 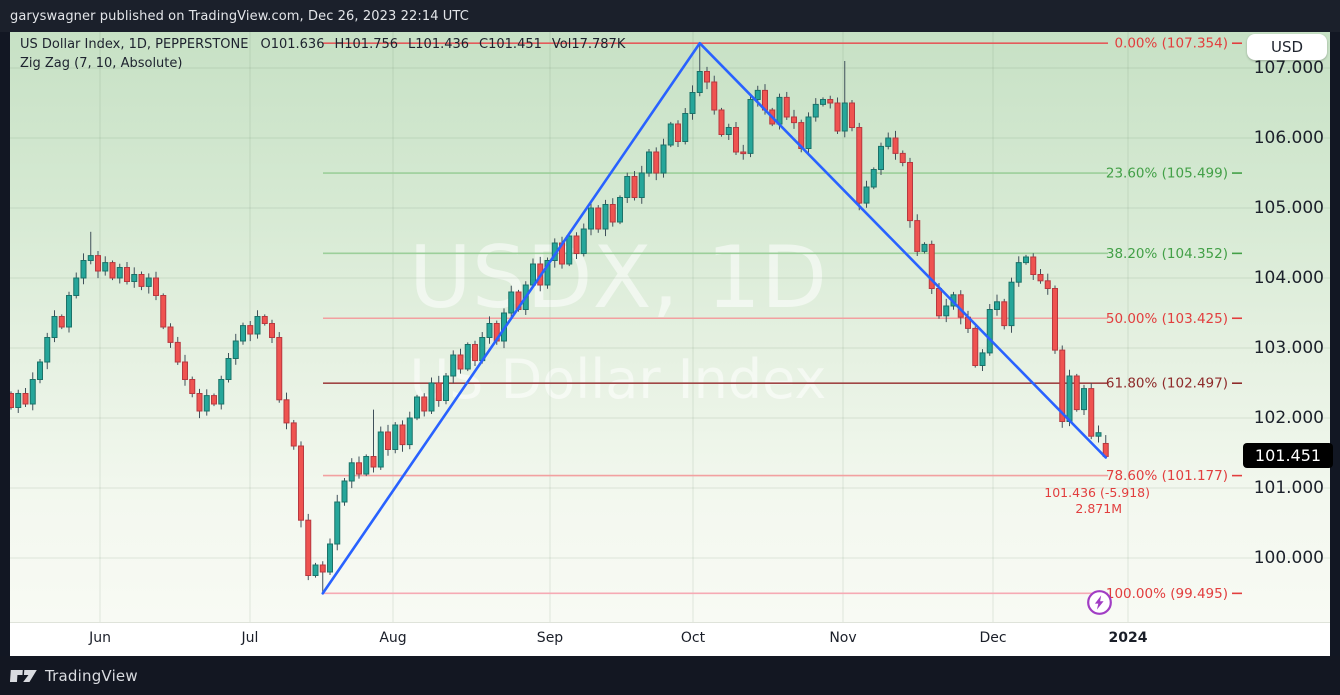 What do you see at coordinates (1287, 47) in the screenshot?
I see `currency-usd-button: USD` at bounding box center [1287, 47].